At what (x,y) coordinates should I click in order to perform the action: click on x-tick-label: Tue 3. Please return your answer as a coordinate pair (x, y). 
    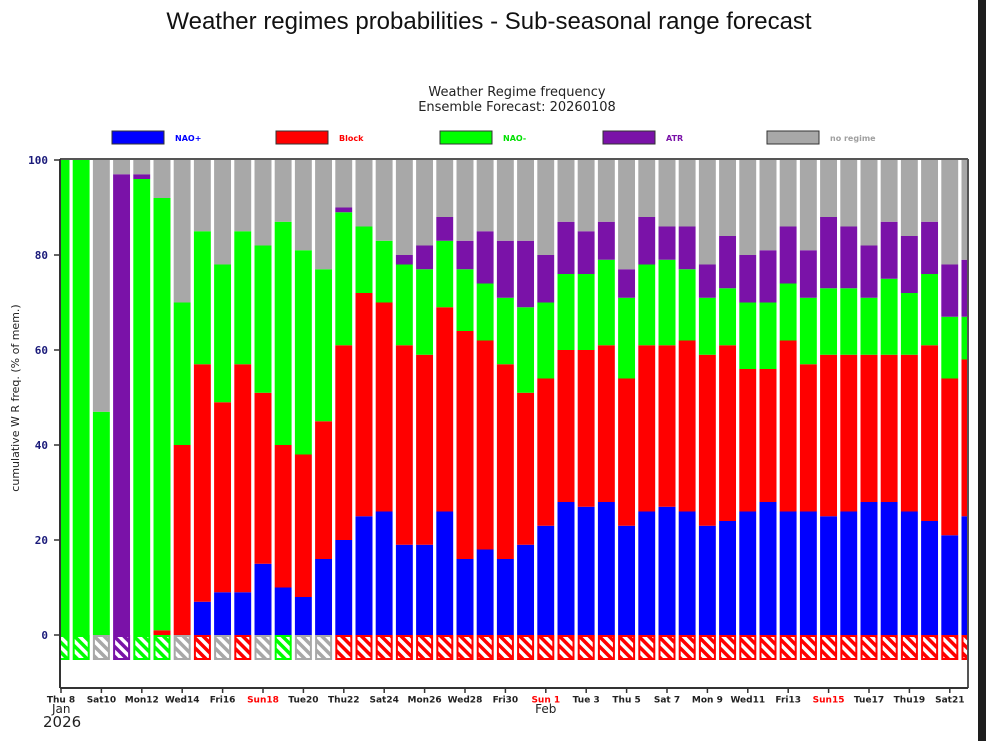
    Looking at the image, I should click on (586, 701).